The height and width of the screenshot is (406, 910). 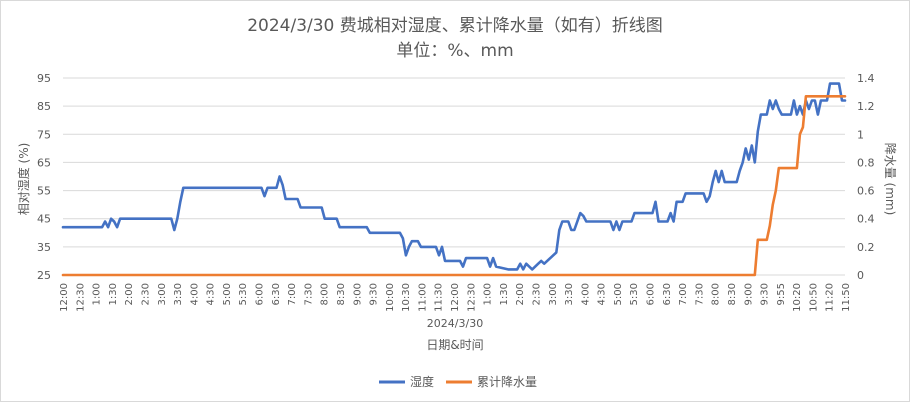 I want to click on x-tick-label: 10:30, so click(x=406, y=297).